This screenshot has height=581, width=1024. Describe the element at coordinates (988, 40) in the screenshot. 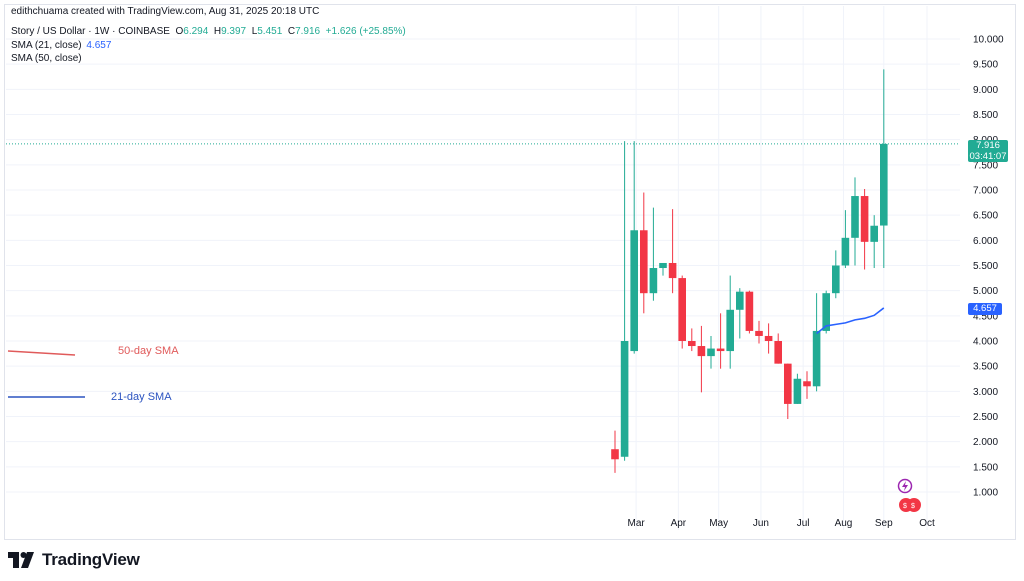

I see `price-tick-label: 10.000` at that location.